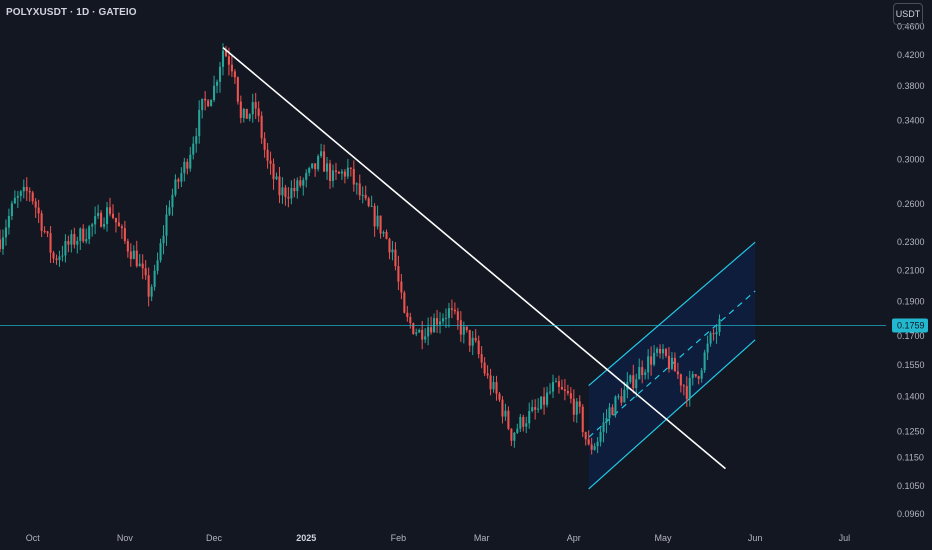 The image size is (932, 550). I want to click on symbol-title: POLYXUSDT · 1D · GATEIO, so click(71, 12).